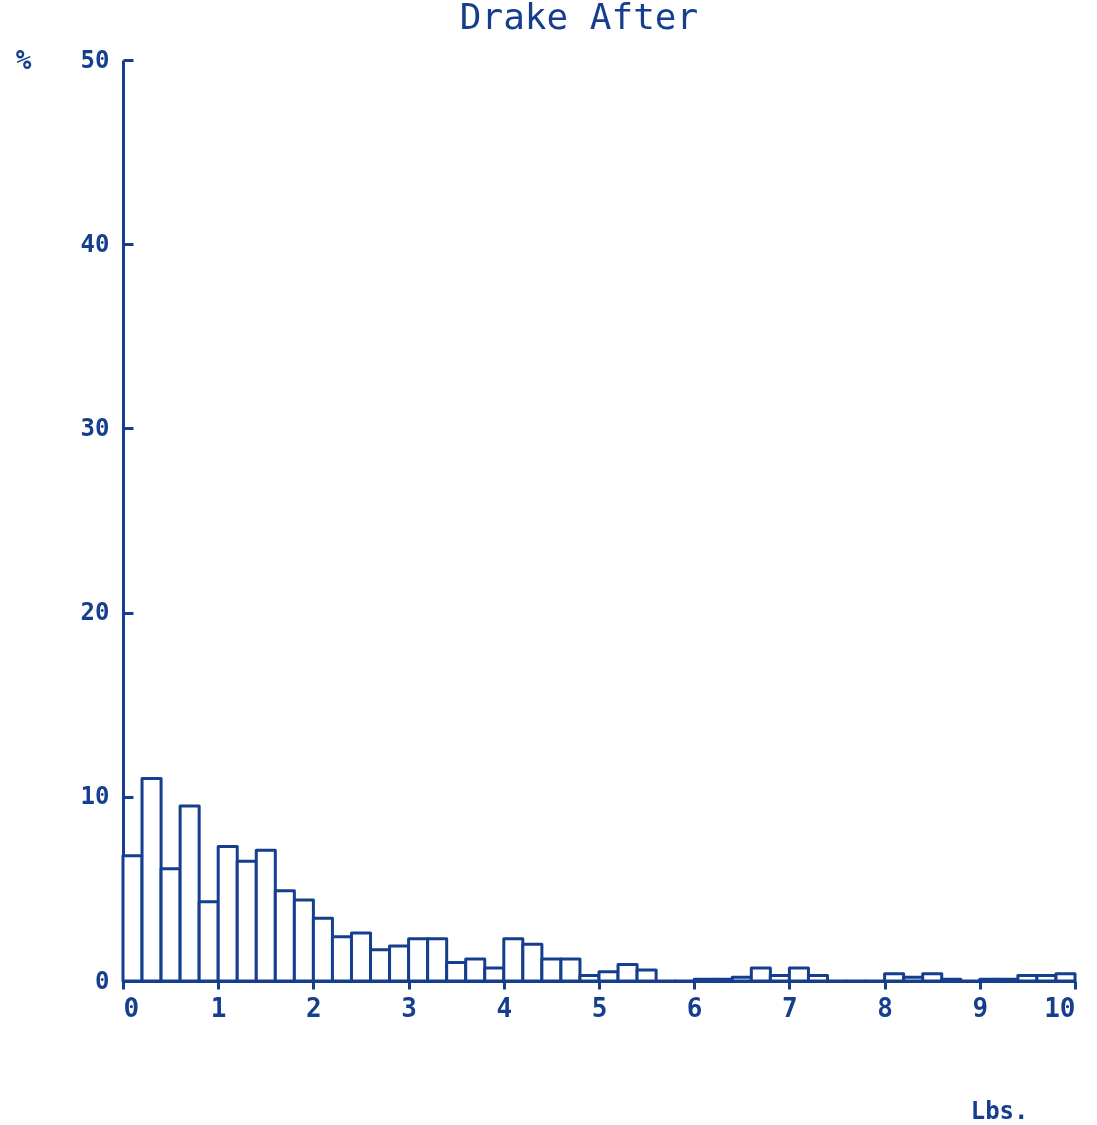 The width and height of the screenshot is (1097, 1125). Describe the element at coordinates (95, 796) in the screenshot. I see `y-tick-label: 10` at that location.